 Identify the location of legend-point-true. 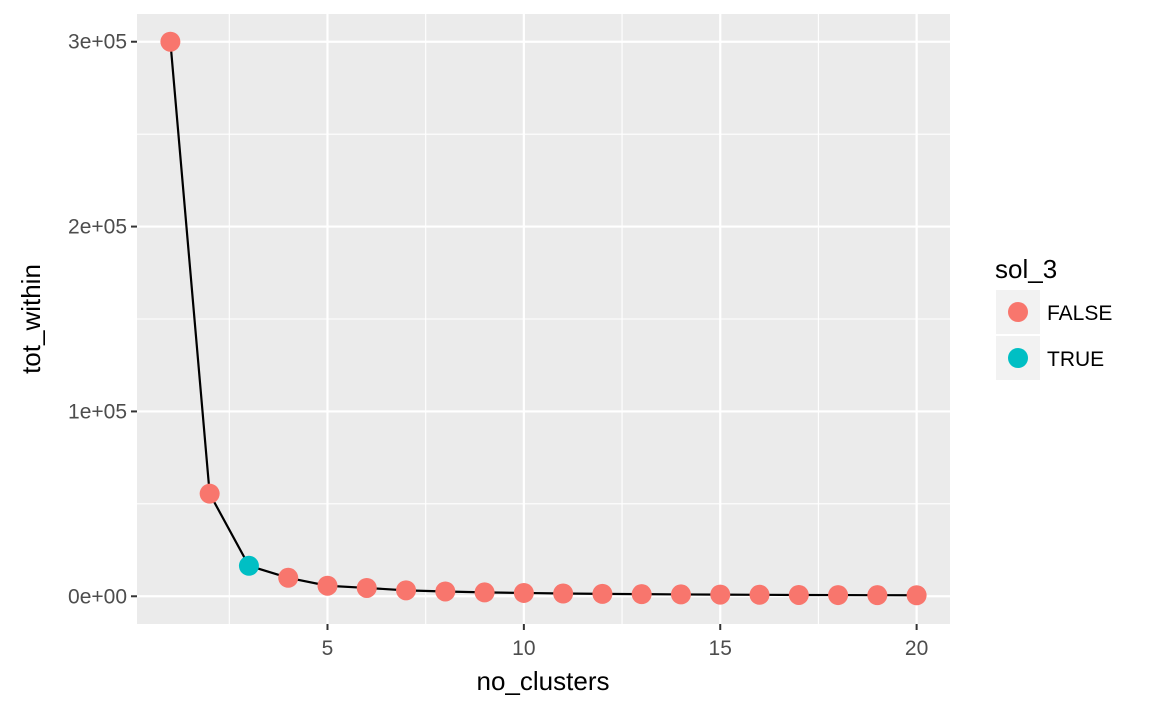
(1018, 358).